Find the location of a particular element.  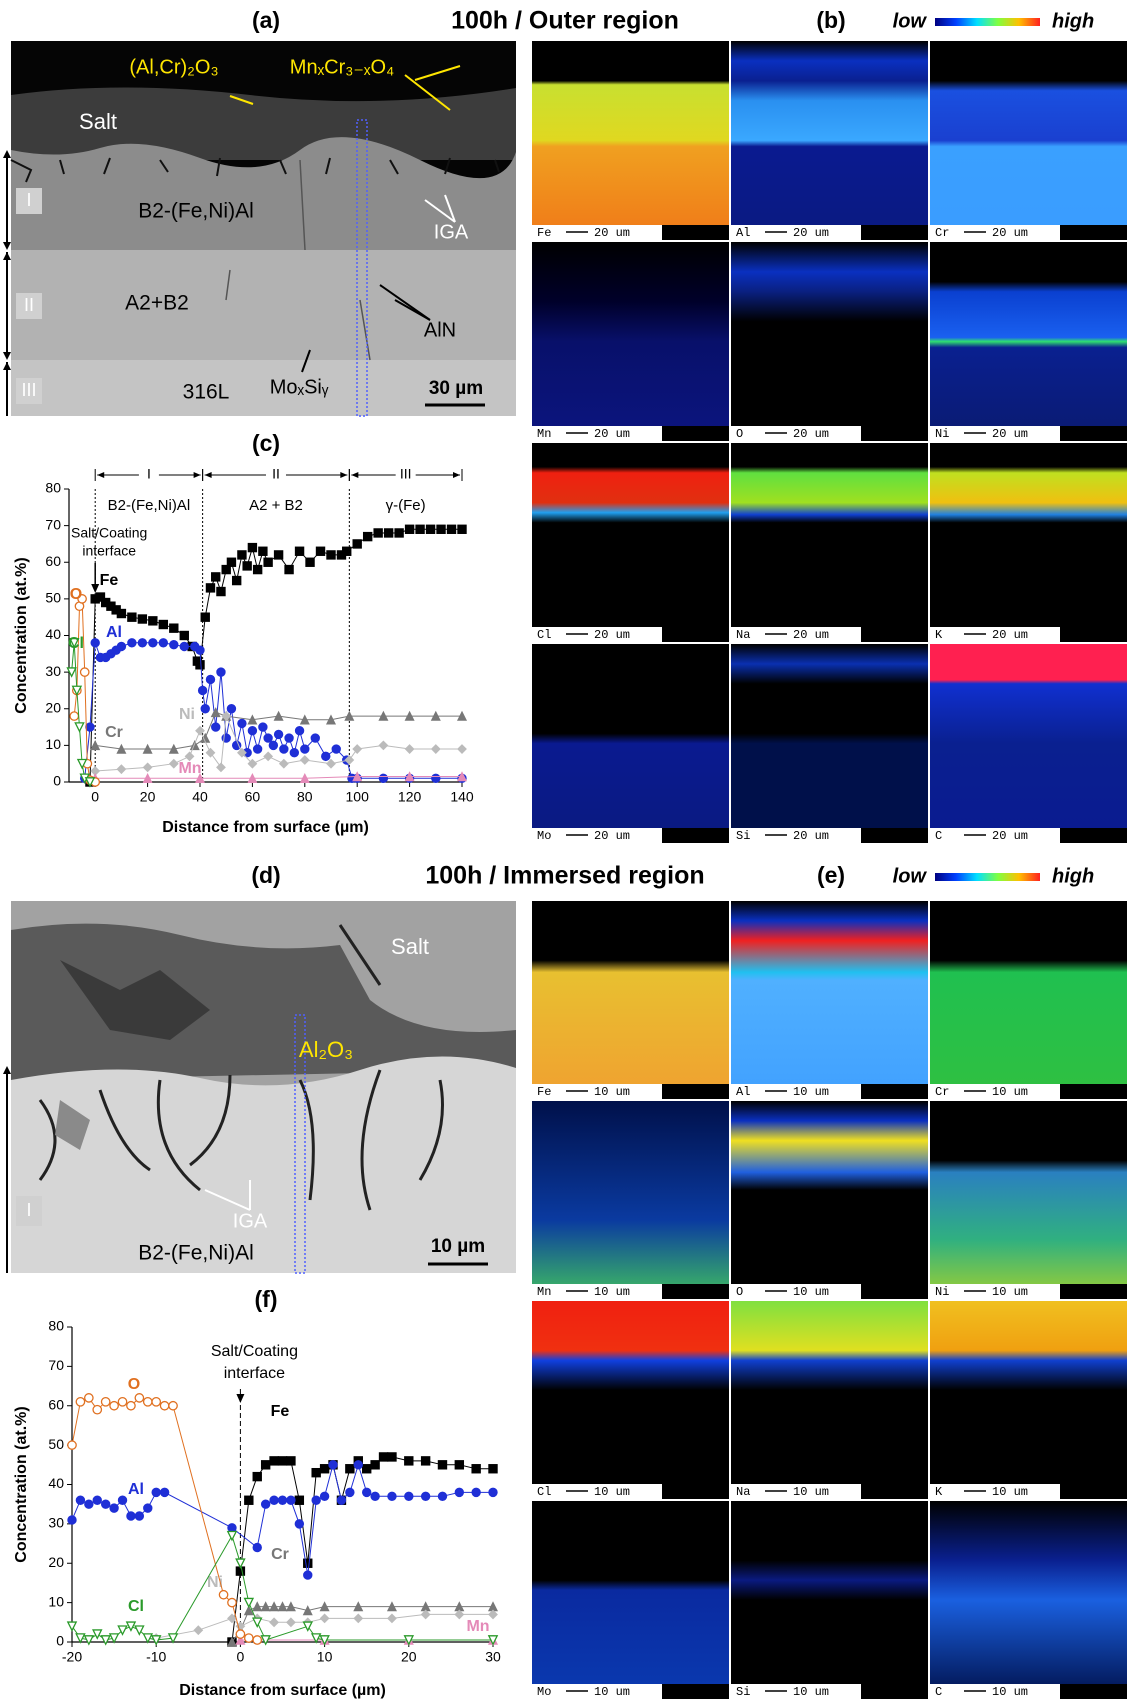

region-name: A2 + B2 is located at coordinates (276, 505).